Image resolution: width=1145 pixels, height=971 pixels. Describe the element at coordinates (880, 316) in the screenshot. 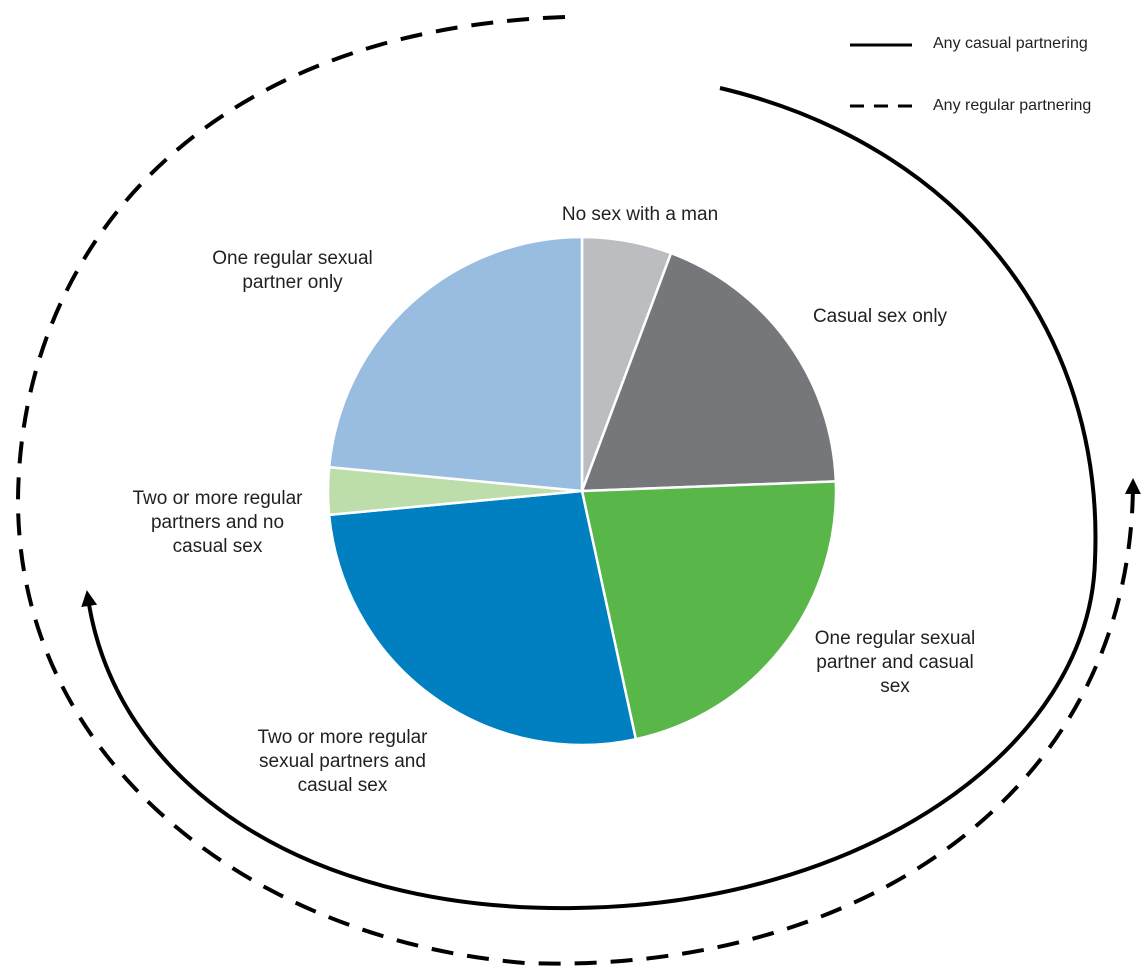

I see `slice-label-casual-only: Casual sex only` at that location.